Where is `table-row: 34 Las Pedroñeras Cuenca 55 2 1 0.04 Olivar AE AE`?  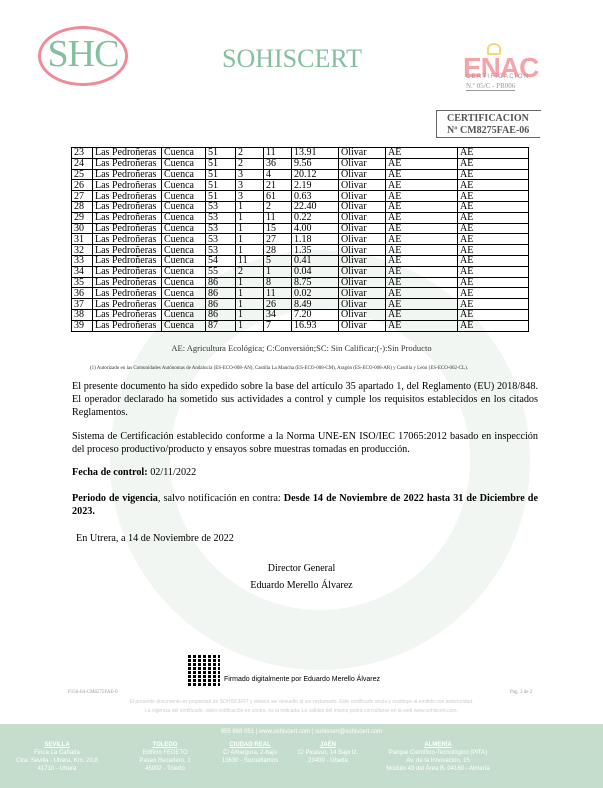 table-row: 34 Las Pedroñeras Cuenca 55 2 1 0.04 Olivar AE AE is located at coordinates (300, 271).